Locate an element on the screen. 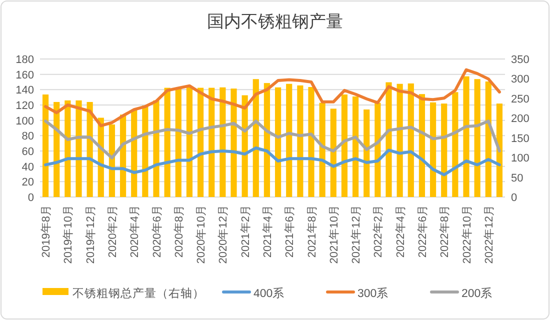  legend-label: 200系 is located at coordinates (477, 293).